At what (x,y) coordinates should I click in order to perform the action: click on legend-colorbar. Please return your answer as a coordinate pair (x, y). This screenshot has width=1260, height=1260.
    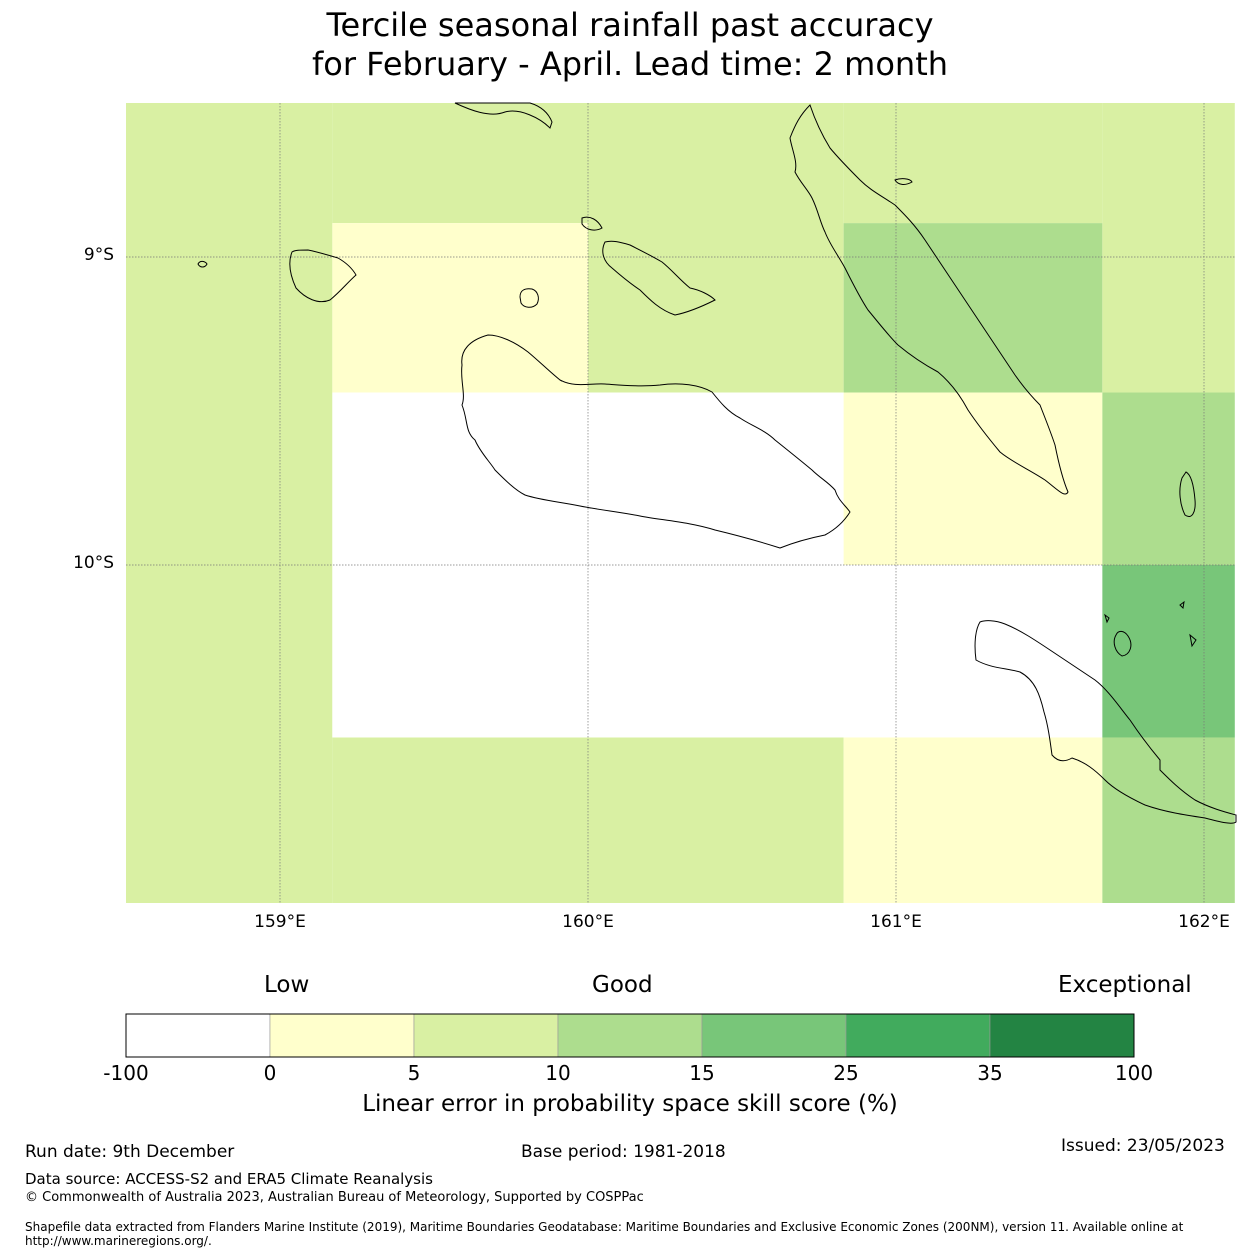
    Looking at the image, I should click on (630, 1035).